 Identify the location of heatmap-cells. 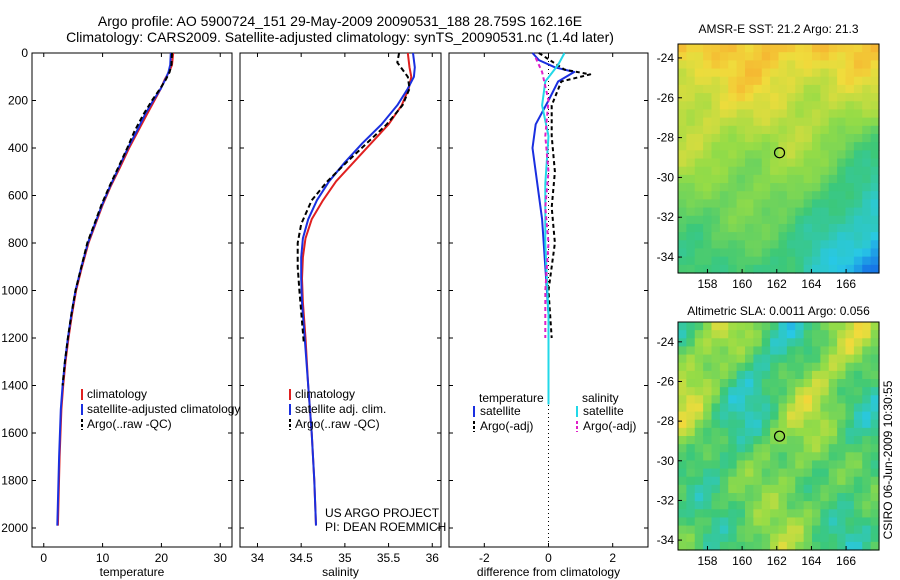
(779, 159).